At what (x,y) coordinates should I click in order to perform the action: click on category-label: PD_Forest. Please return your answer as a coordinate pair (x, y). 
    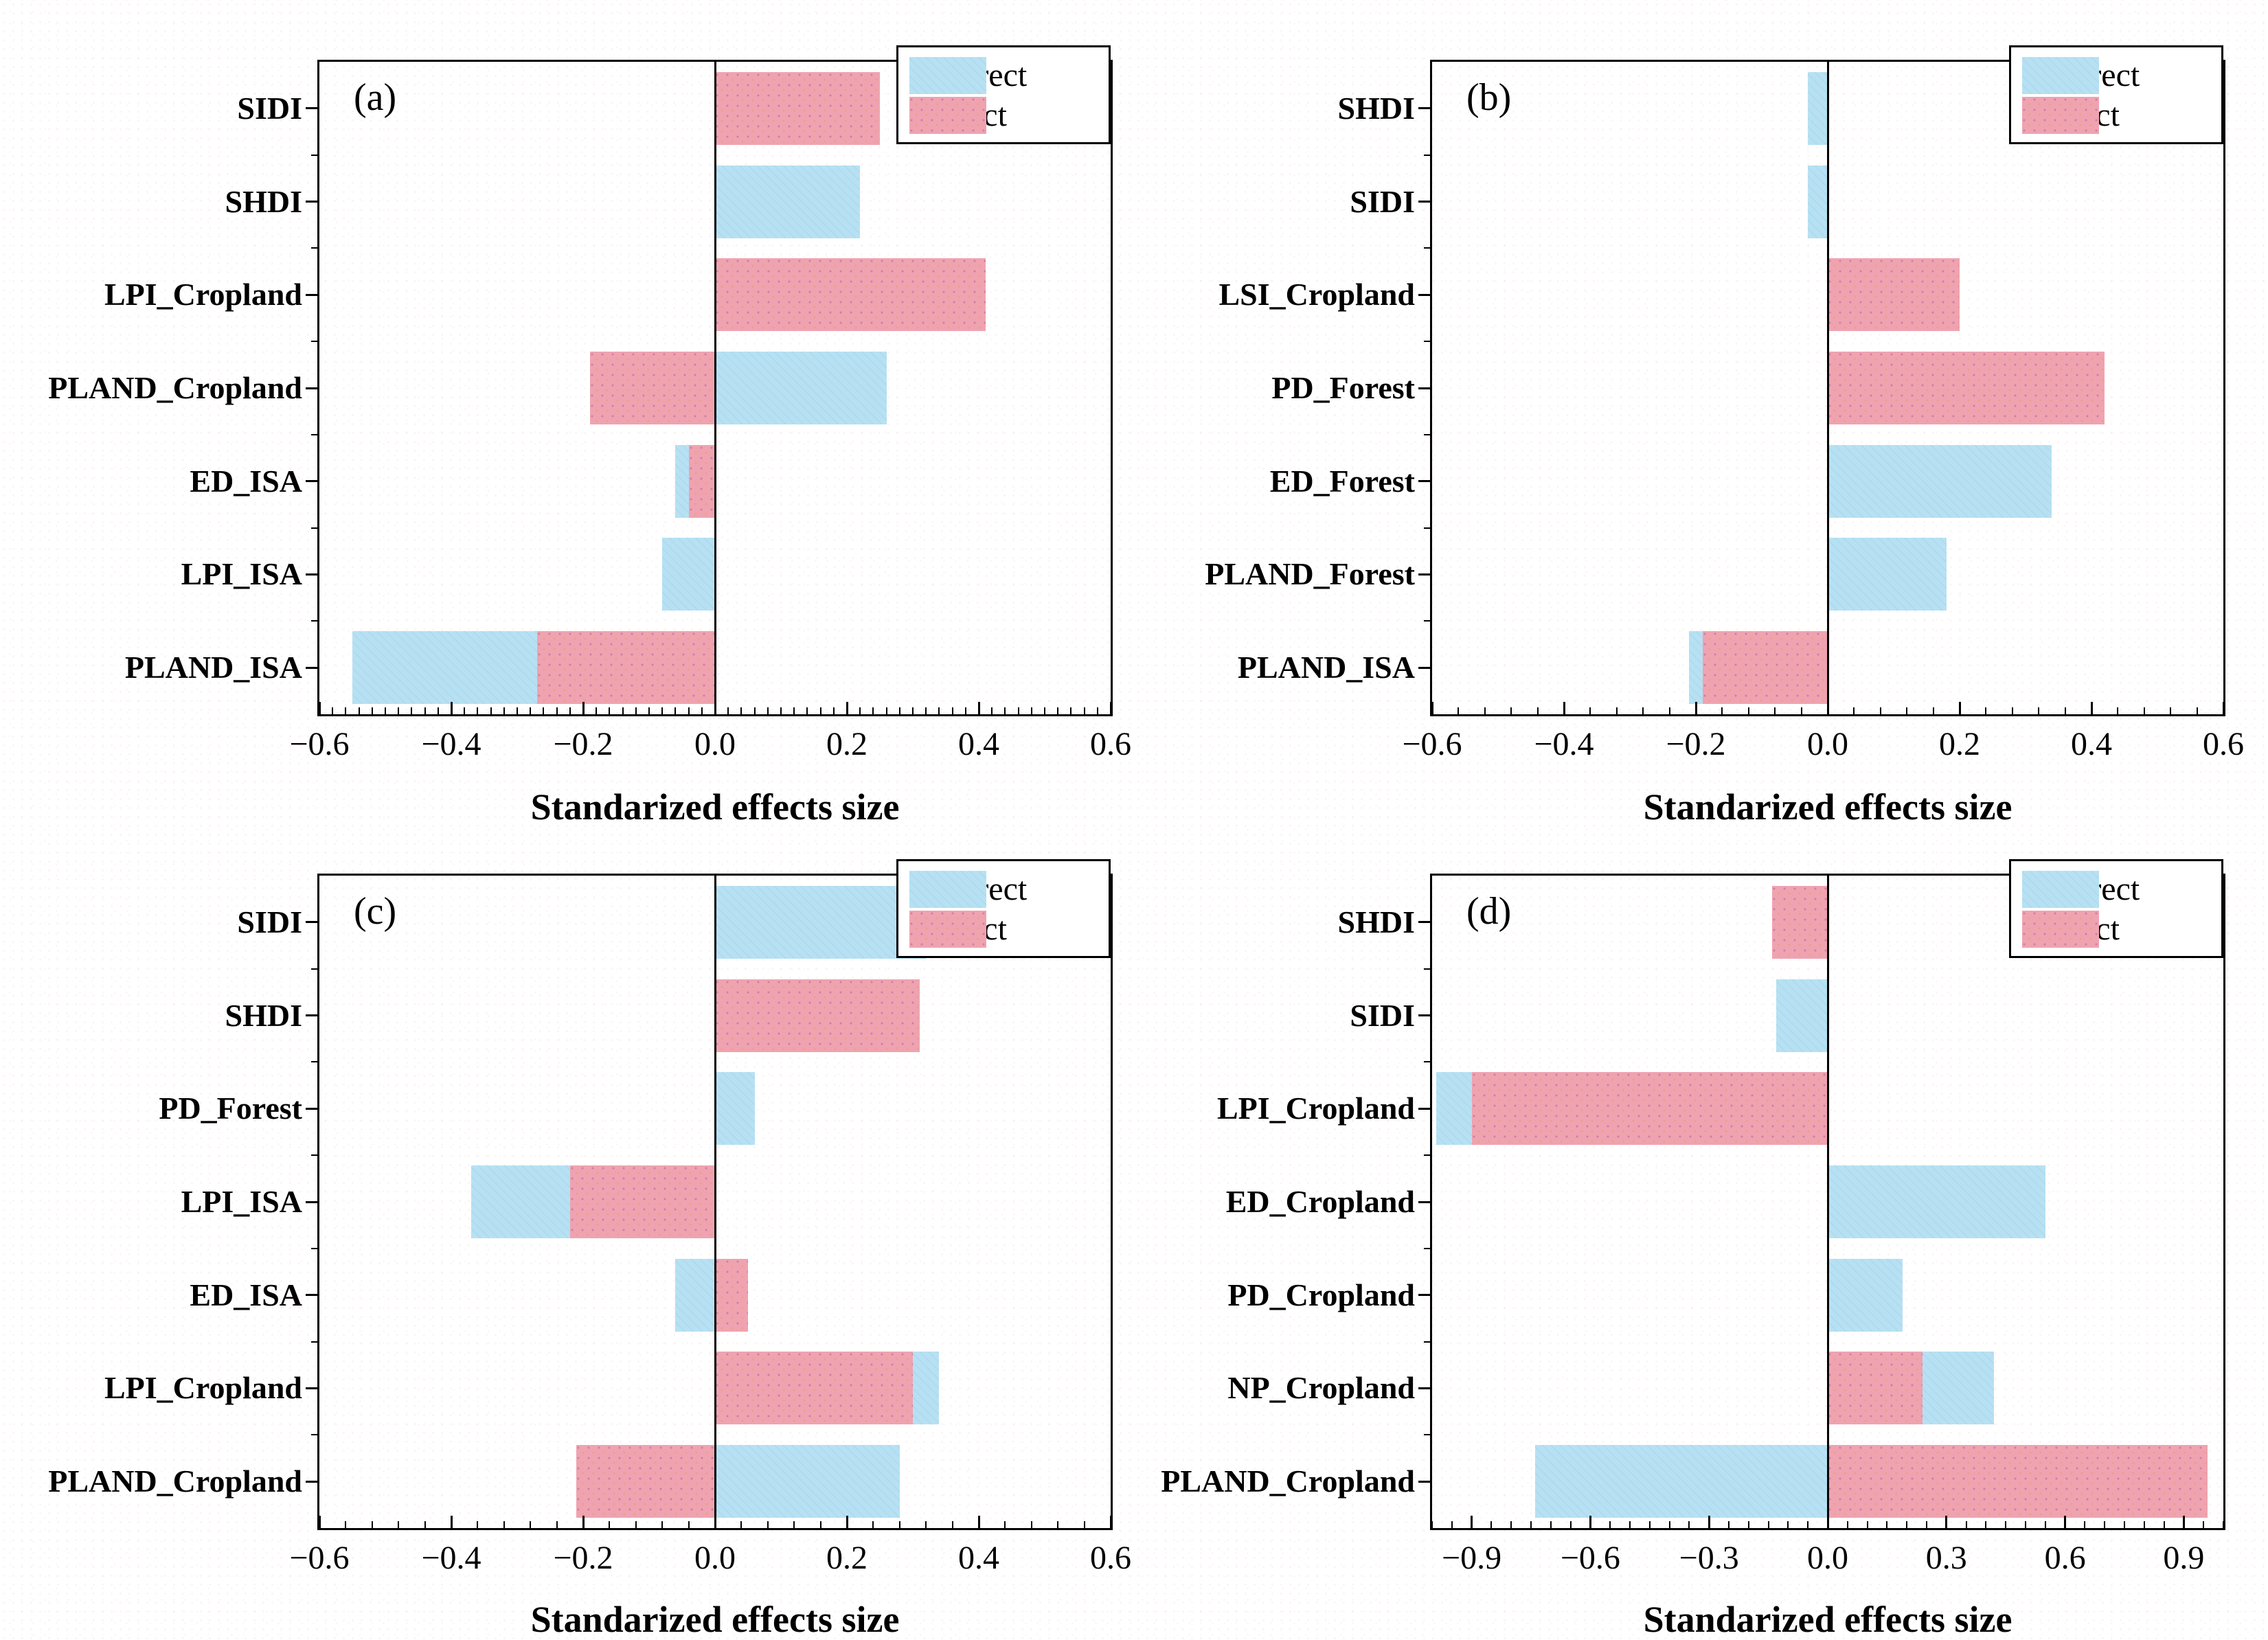
    Looking at the image, I should click on (231, 1108).